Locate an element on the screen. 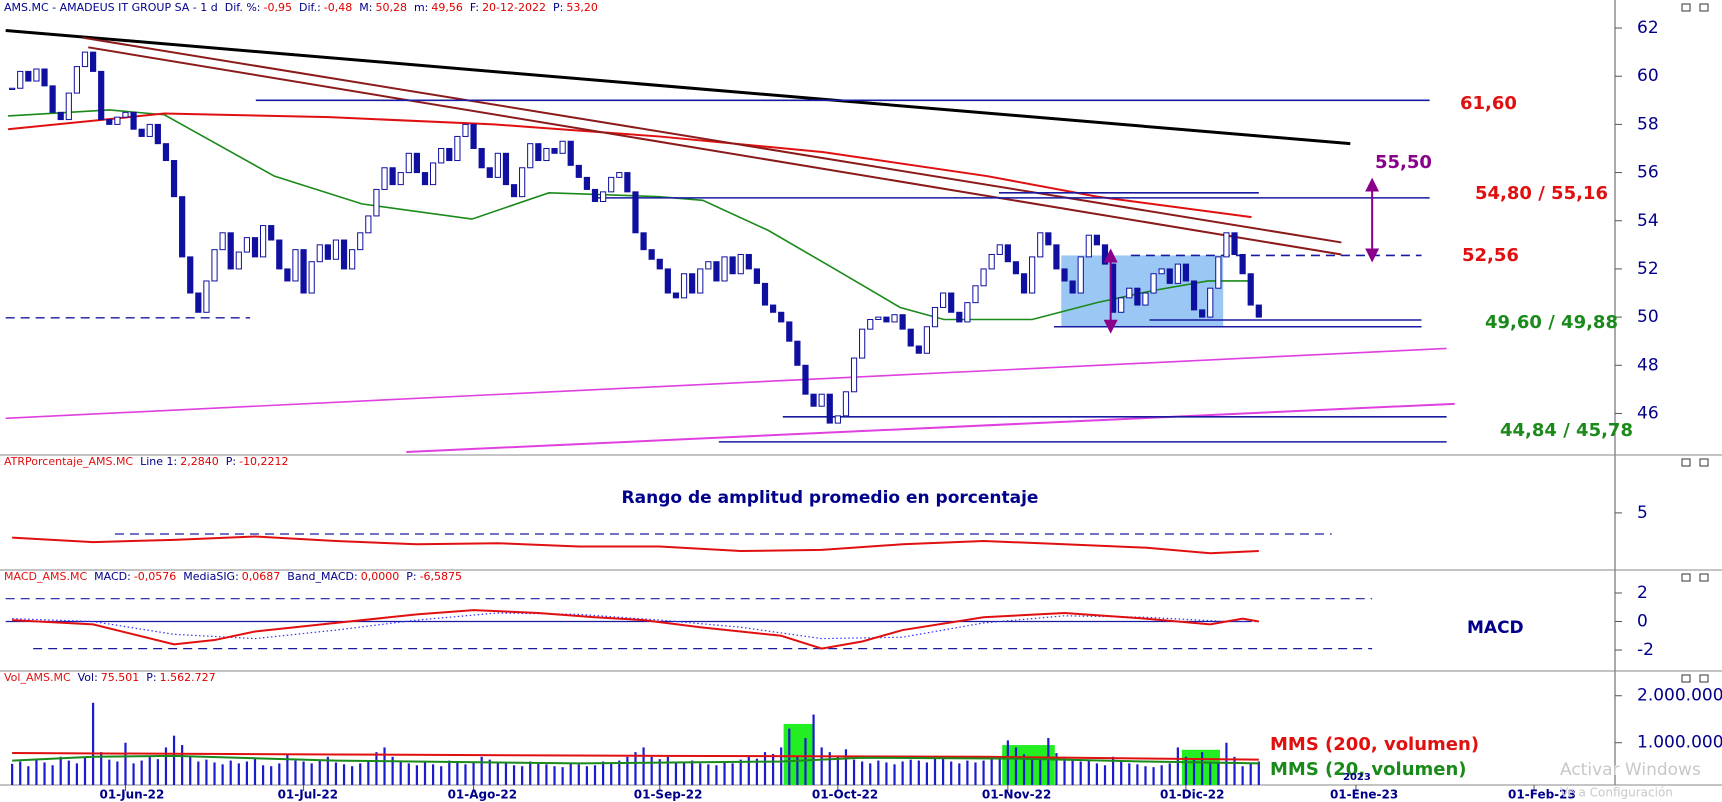 This screenshot has width=1722, height=802. header-field-label: MediaSIG: is located at coordinates (211, 576).